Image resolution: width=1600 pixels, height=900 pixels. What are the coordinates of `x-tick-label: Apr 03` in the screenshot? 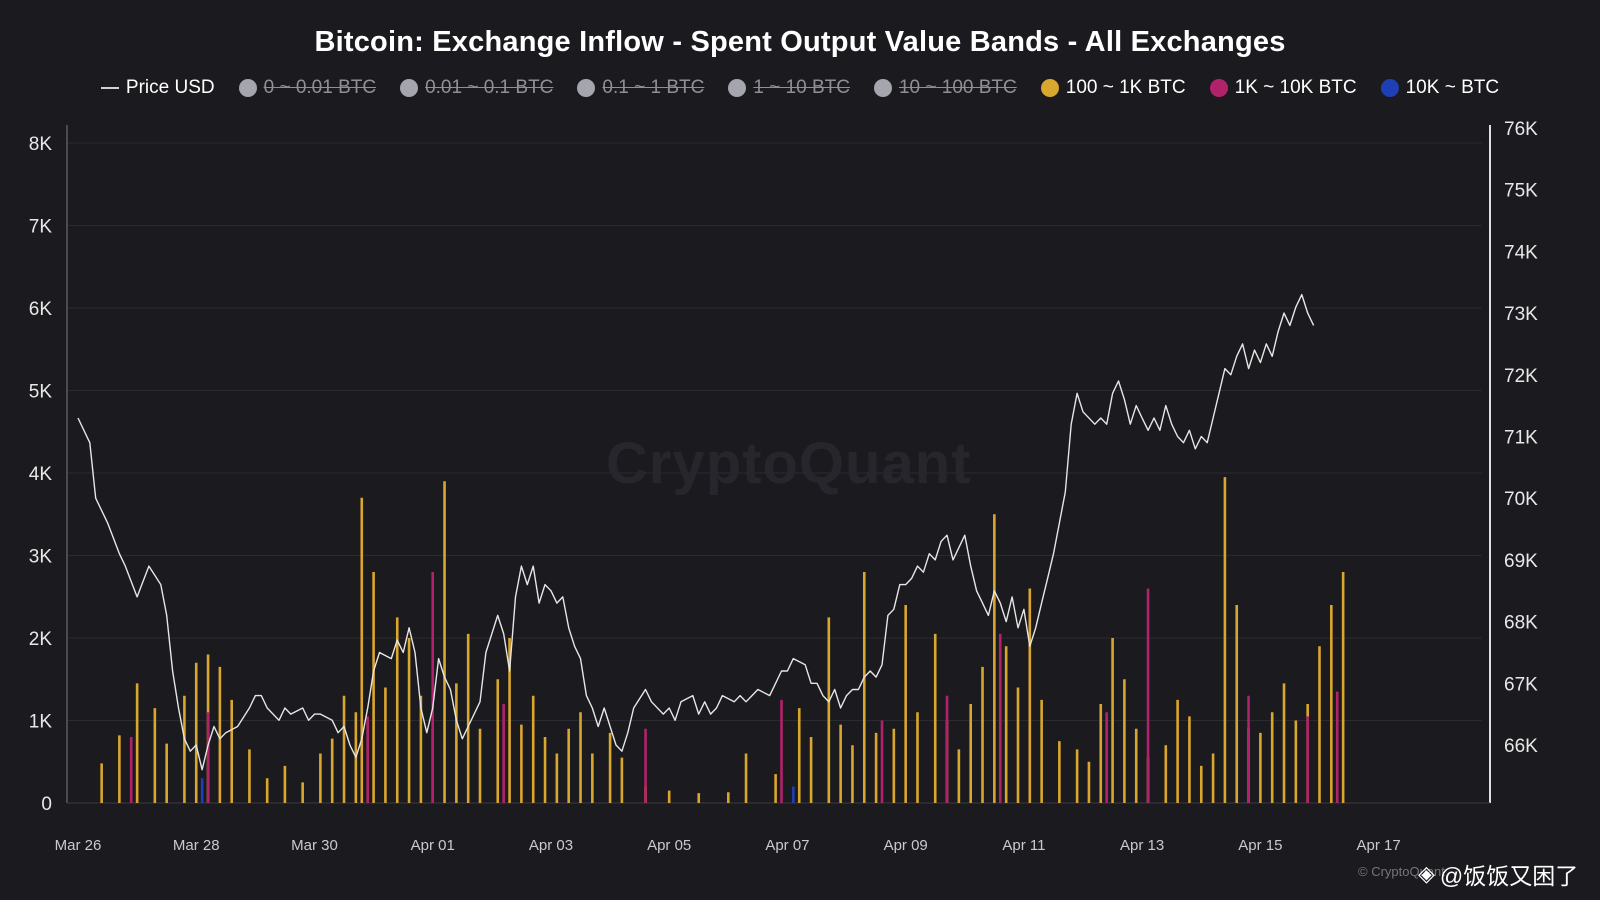 It's located at (551, 845).